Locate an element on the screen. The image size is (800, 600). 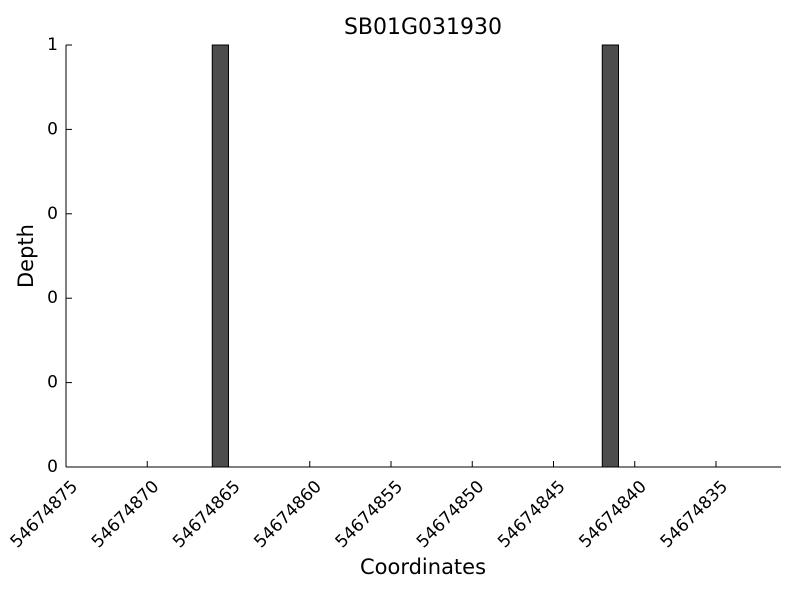
x-tick-label: 54674840 is located at coordinates (612, 514).